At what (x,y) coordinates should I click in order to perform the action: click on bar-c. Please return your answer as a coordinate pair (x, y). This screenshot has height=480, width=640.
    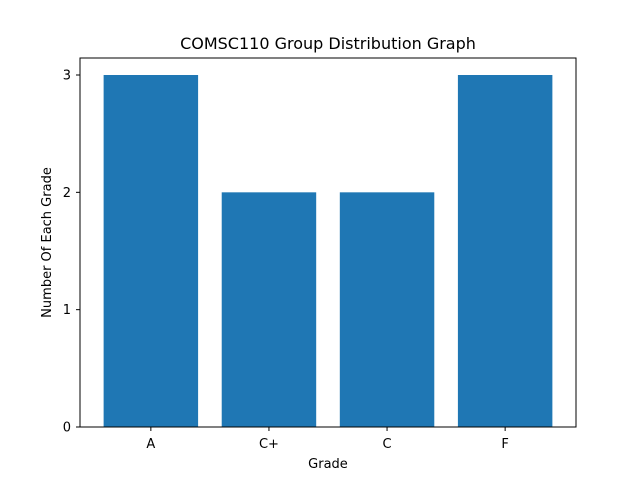
    Looking at the image, I should click on (387, 309).